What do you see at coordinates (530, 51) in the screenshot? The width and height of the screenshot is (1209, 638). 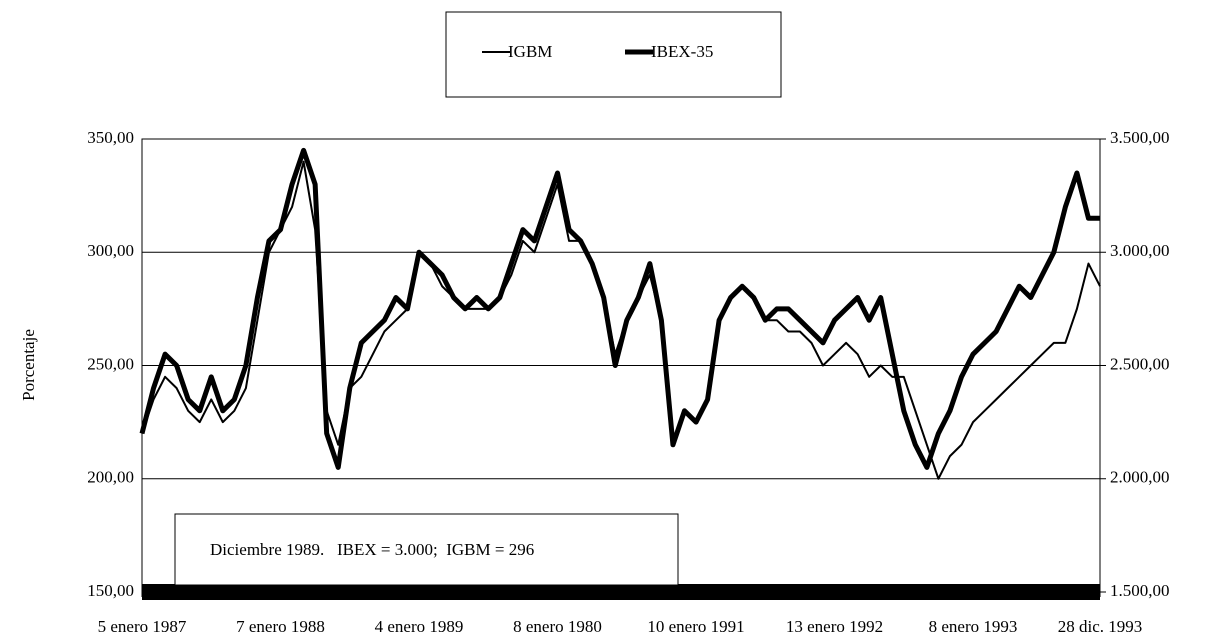 I see `legend-label: IGBM` at bounding box center [530, 51].